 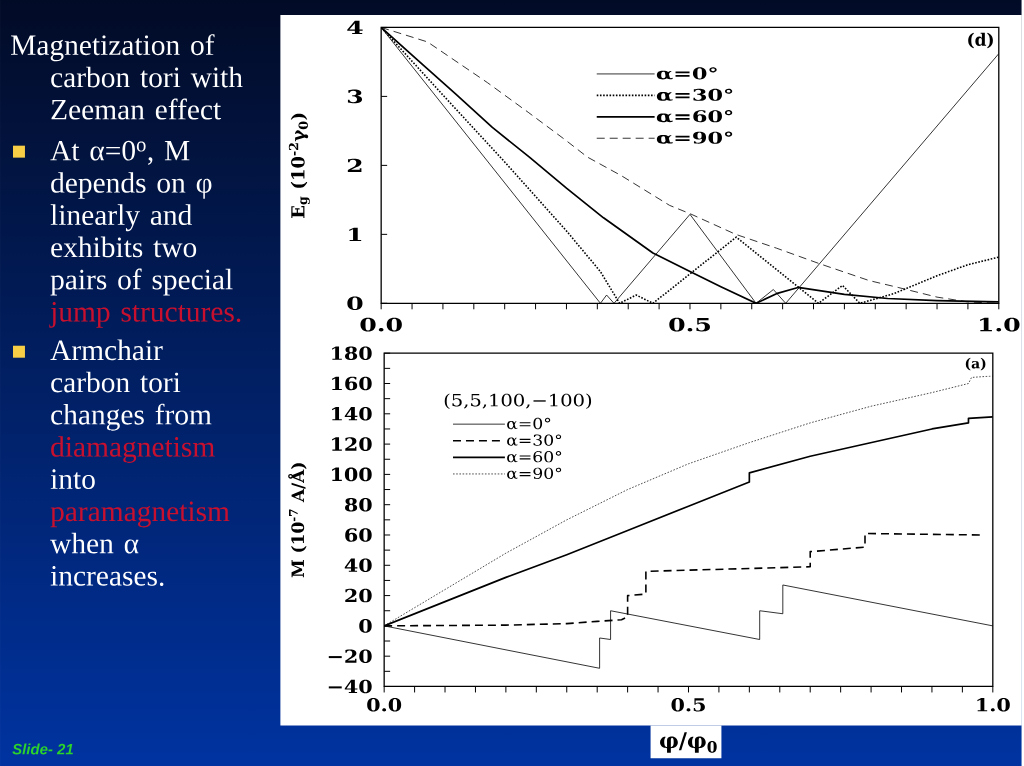 What do you see at coordinates (299, 165) in the screenshot?
I see `y-axis-title: E$_{g}$ (10$^{-2}$γ$_{0}$)` at bounding box center [299, 165].